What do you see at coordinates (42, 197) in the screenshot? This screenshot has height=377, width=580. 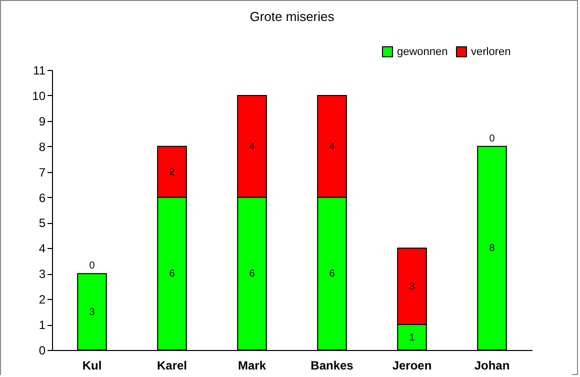 I see `y-tick-label: 6` at bounding box center [42, 197].